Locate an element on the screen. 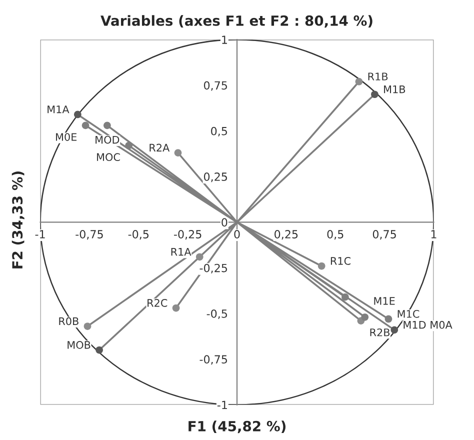 This screenshot has width=474, height=440. annotation: M1E is located at coordinates (384, 301).